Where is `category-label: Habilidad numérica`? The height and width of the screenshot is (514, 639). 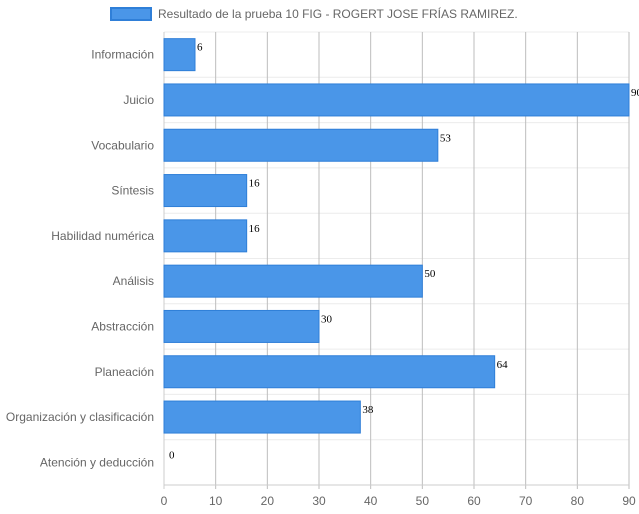
category-label: Habilidad numérica is located at coordinates (102, 236).